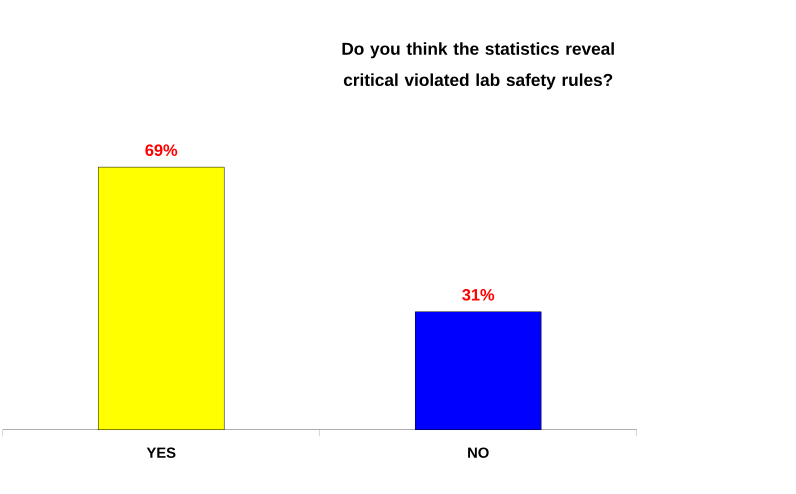 This screenshot has height=494, width=796. What do you see at coordinates (161, 150) in the screenshot?
I see `data-label: 69%` at bounding box center [161, 150].